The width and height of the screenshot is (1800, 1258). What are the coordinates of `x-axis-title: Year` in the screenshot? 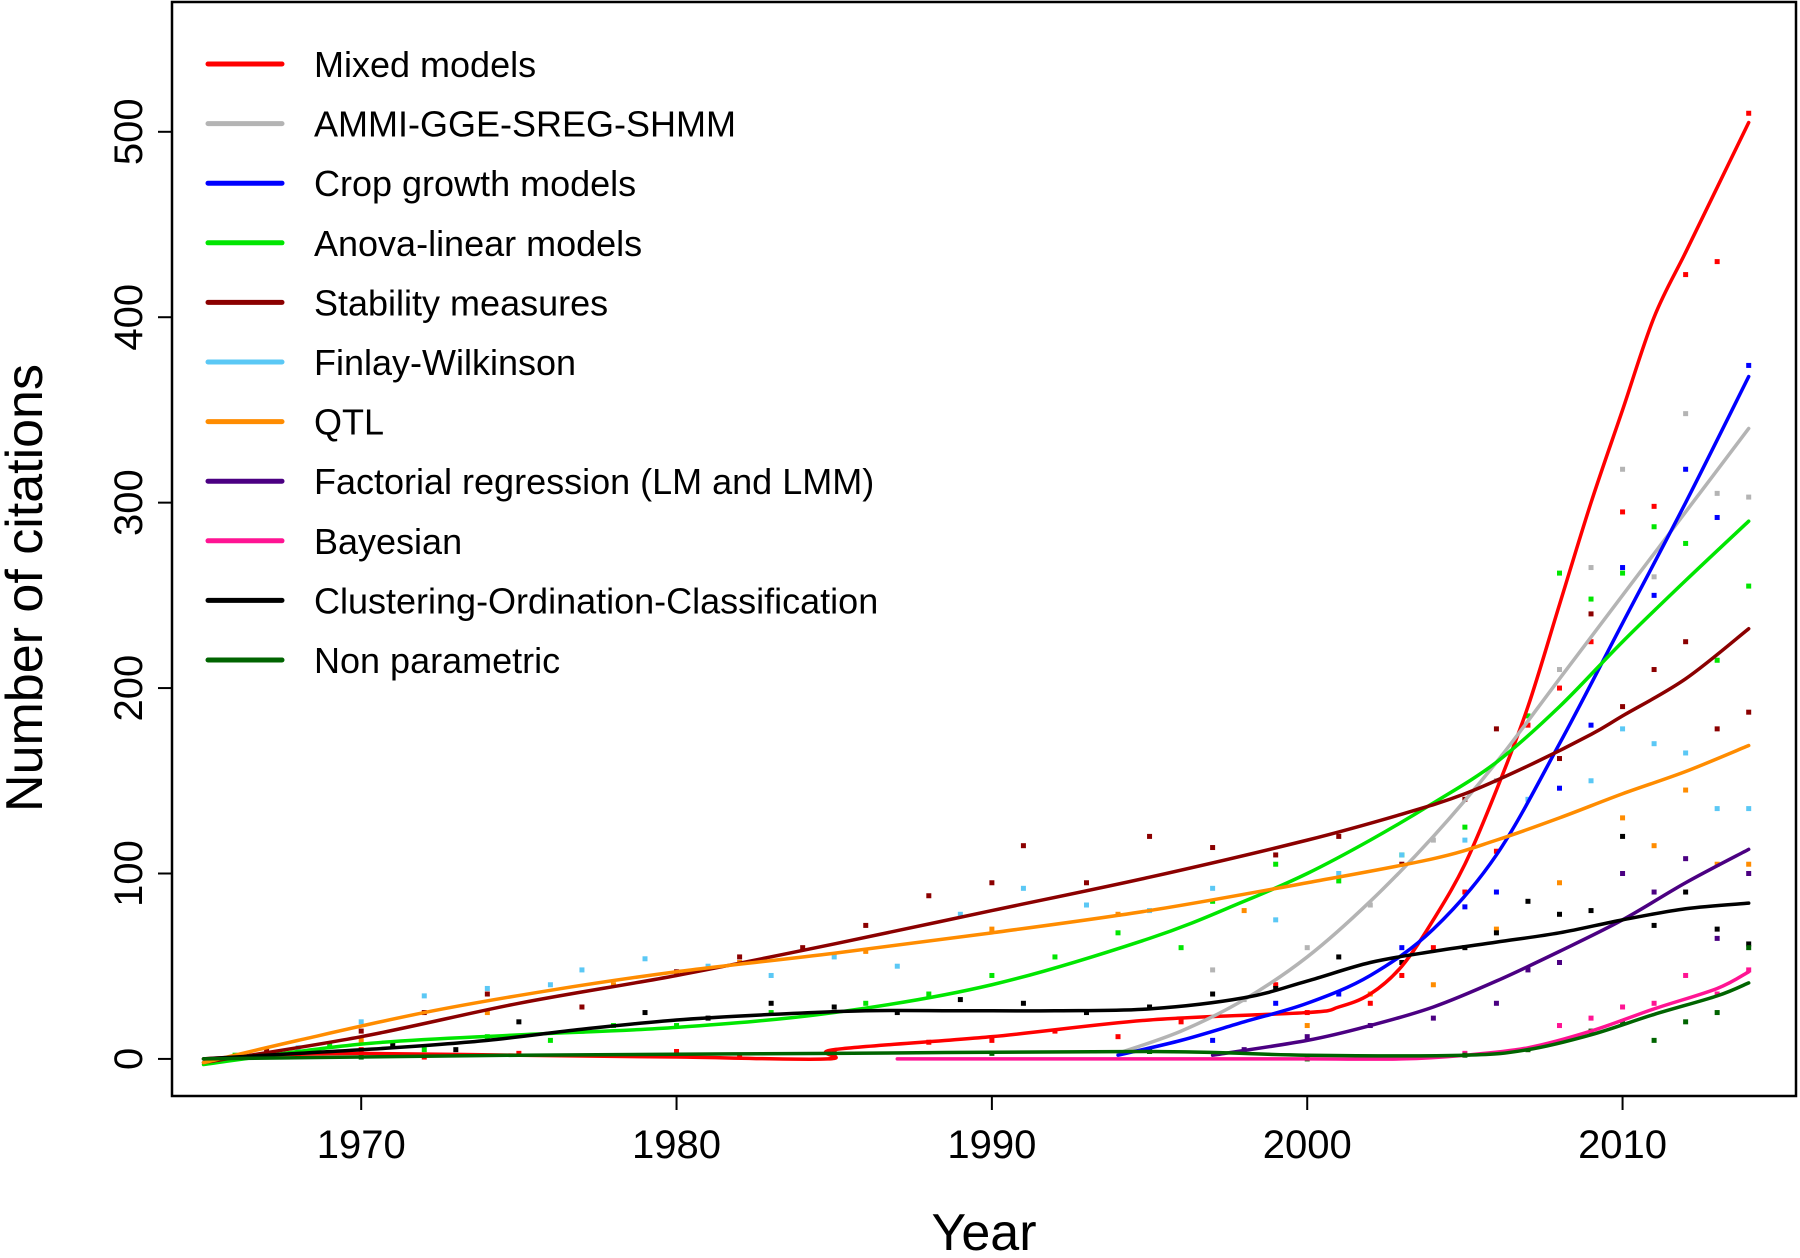 It's located at (983, 1231).